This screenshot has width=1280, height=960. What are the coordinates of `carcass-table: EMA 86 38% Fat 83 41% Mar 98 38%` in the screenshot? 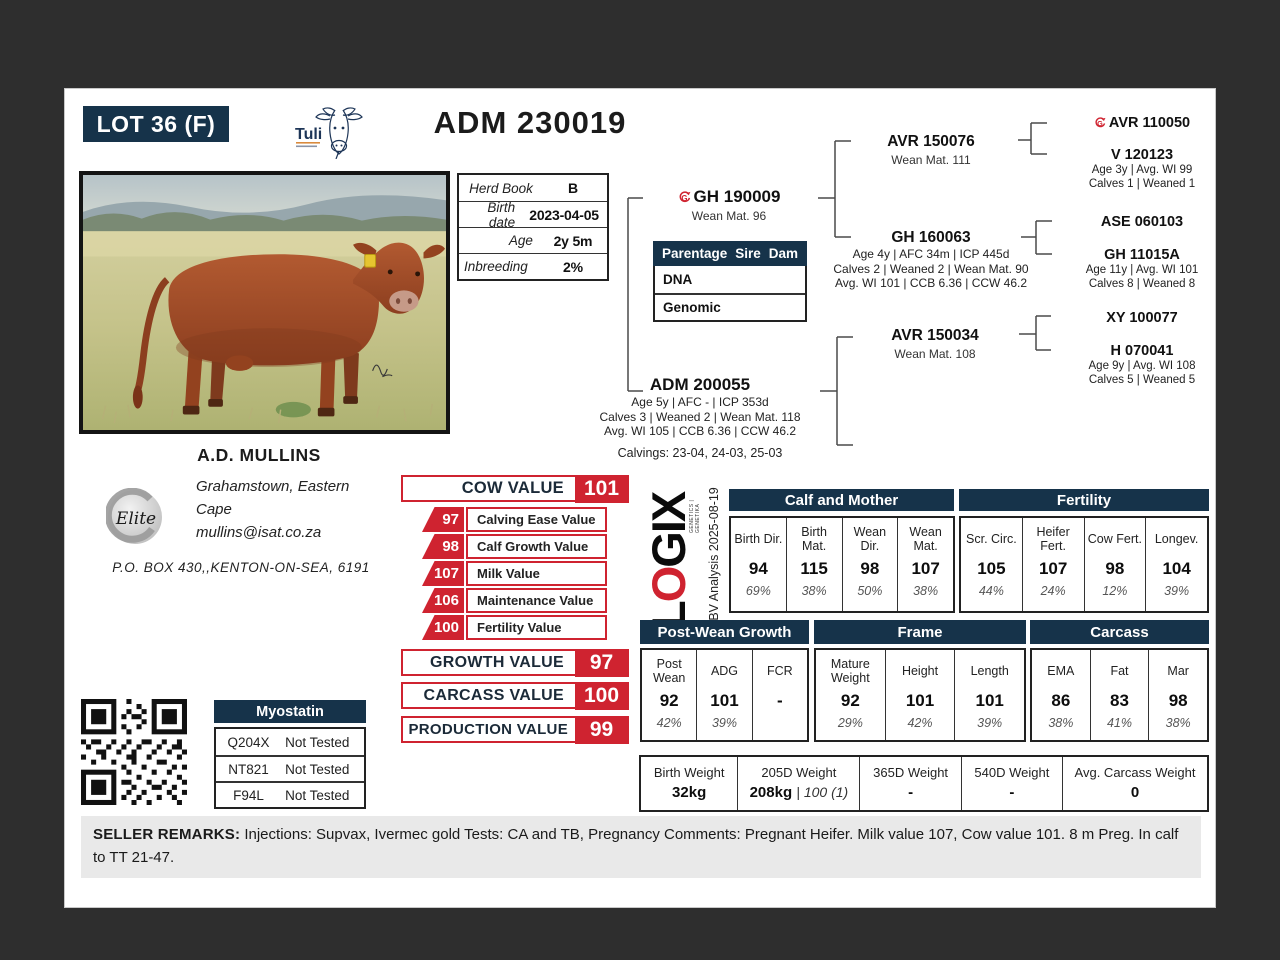 It's located at (1119, 695).